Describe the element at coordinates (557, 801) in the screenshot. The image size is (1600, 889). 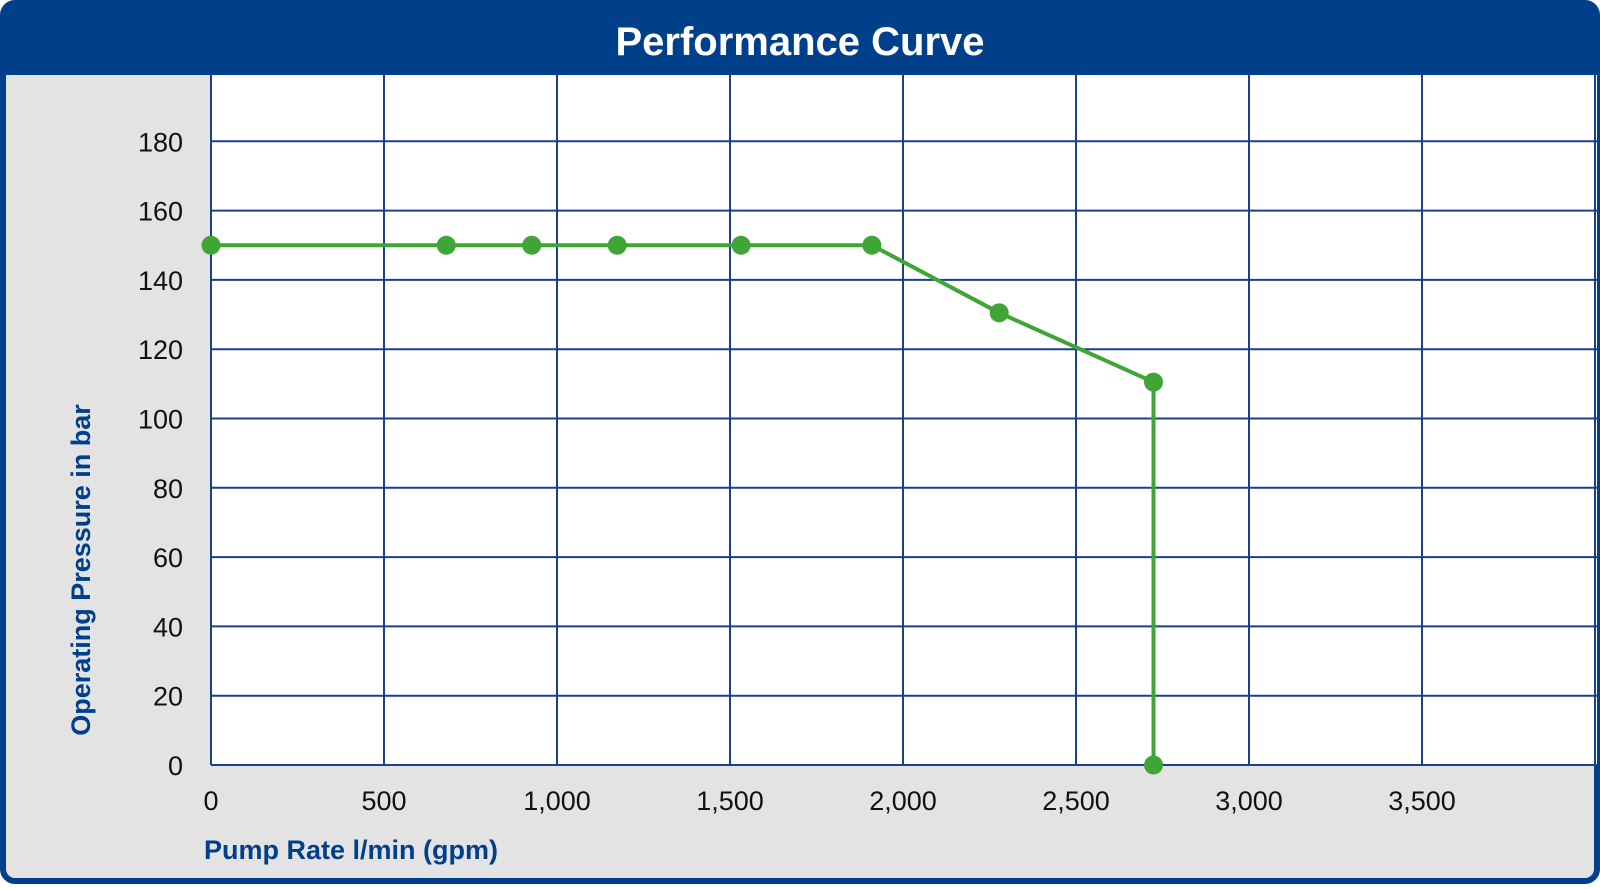
I see `x-tick-label: 1,000` at that location.